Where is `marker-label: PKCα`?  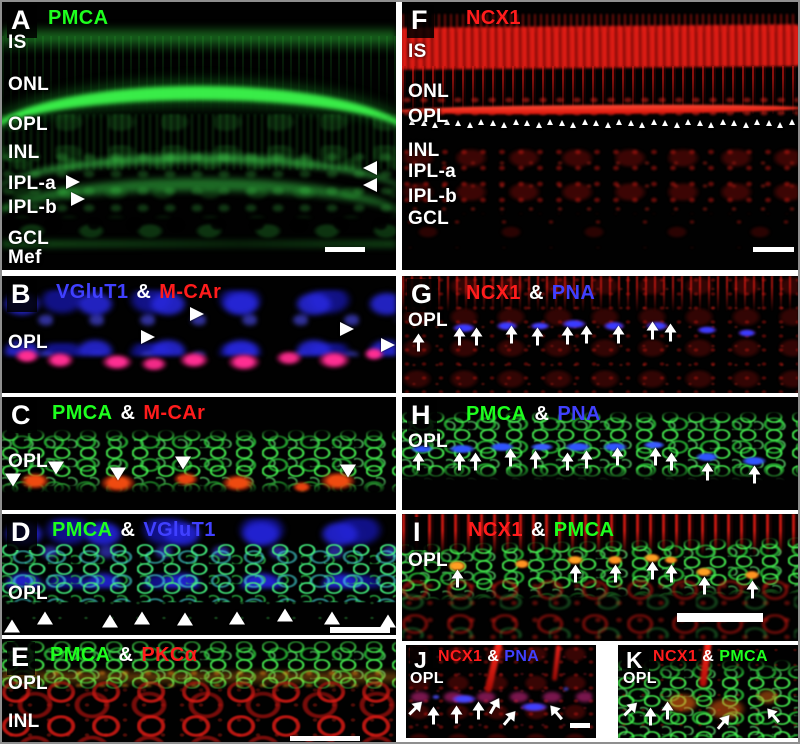
marker-label: PKCα is located at coordinates (169, 655).